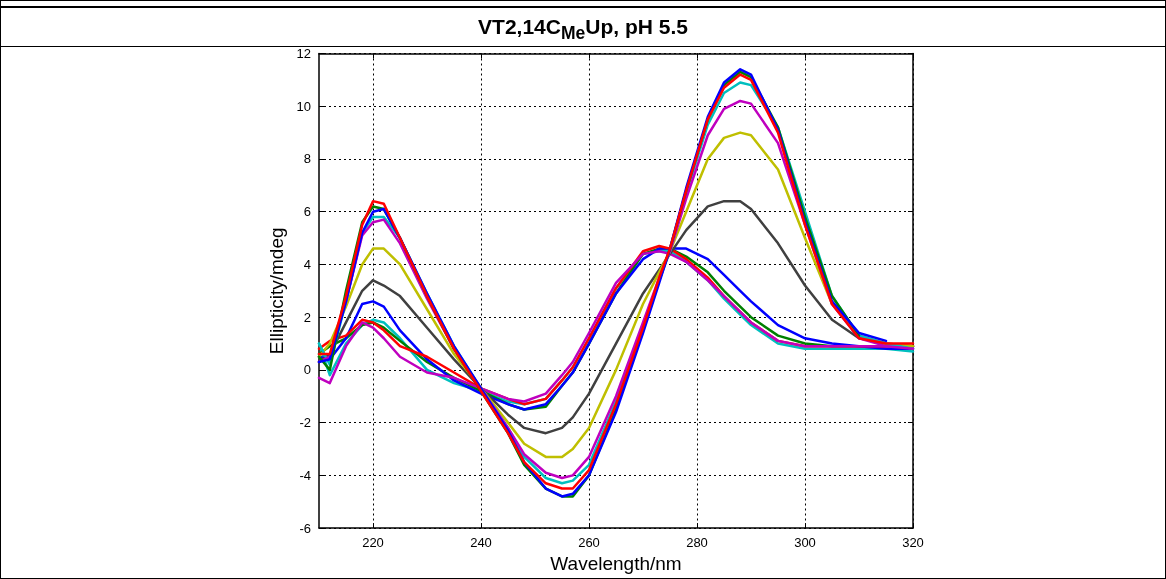 The height and width of the screenshot is (579, 1166). Describe the element at coordinates (307, 370) in the screenshot. I see `y-tick-label: 0` at that location.